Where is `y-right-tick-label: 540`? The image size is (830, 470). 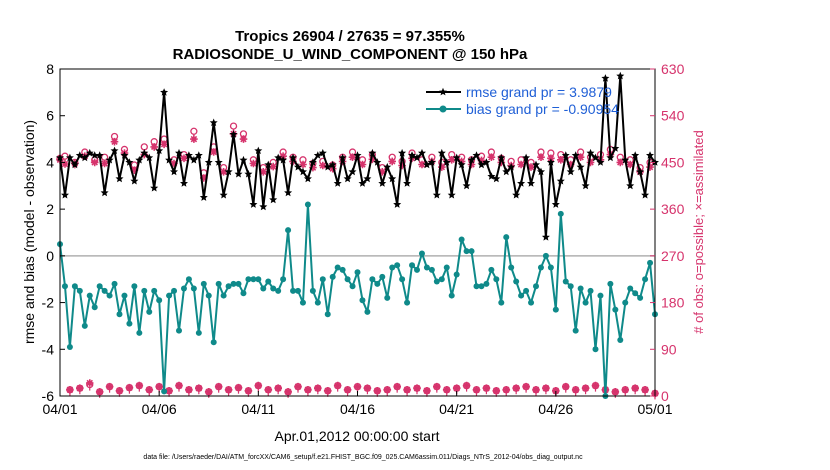 y-right-tick-label: 540 is located at coordinates (673, 116).